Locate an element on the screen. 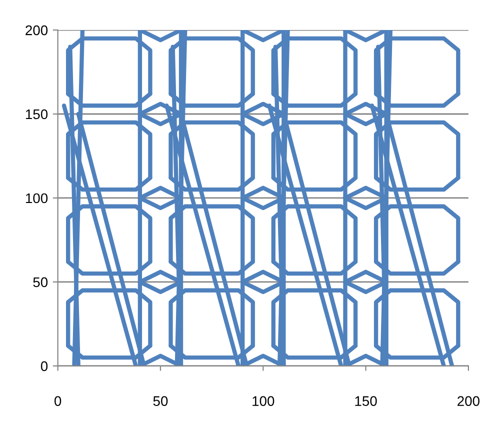  y-tick-label: 150 is located at coordinates (37, 114).